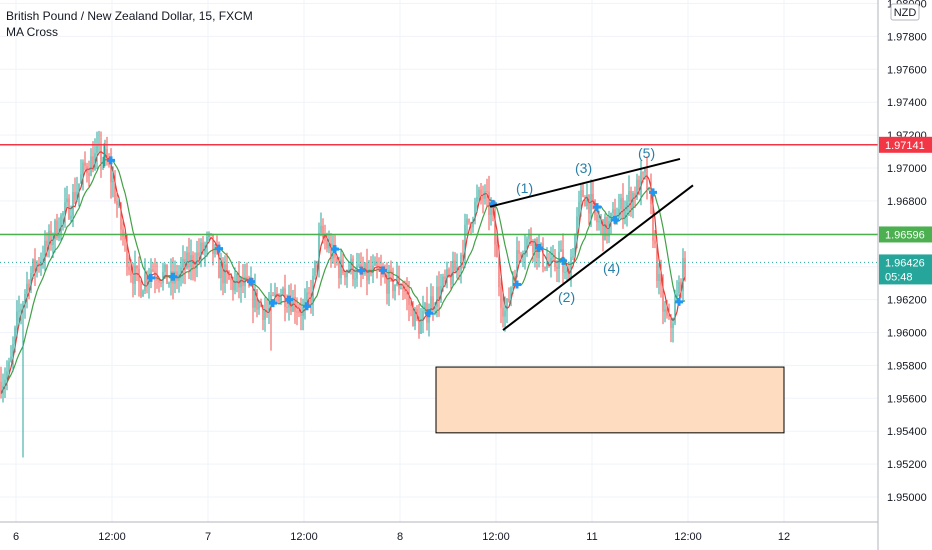  I want to click on rising-wedge-trendlines, so click(591, 244).